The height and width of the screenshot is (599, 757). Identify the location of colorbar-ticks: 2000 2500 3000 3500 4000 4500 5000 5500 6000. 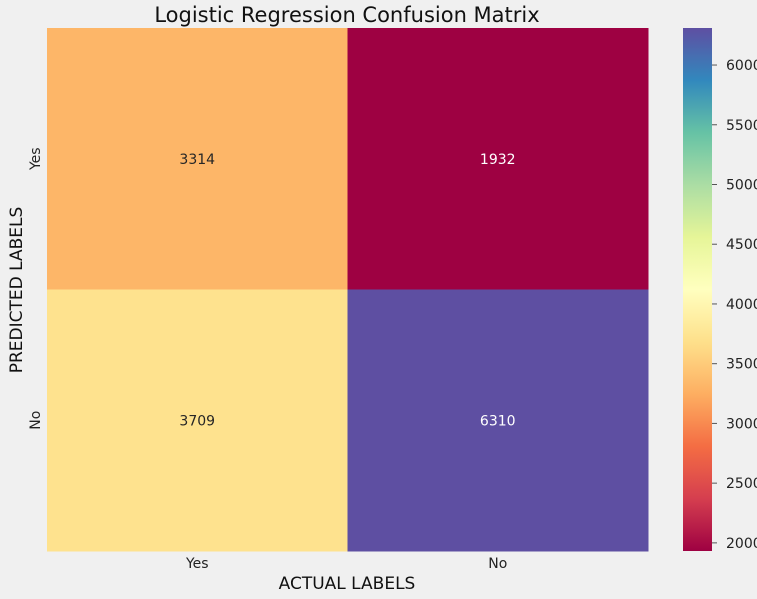
(734, 305).